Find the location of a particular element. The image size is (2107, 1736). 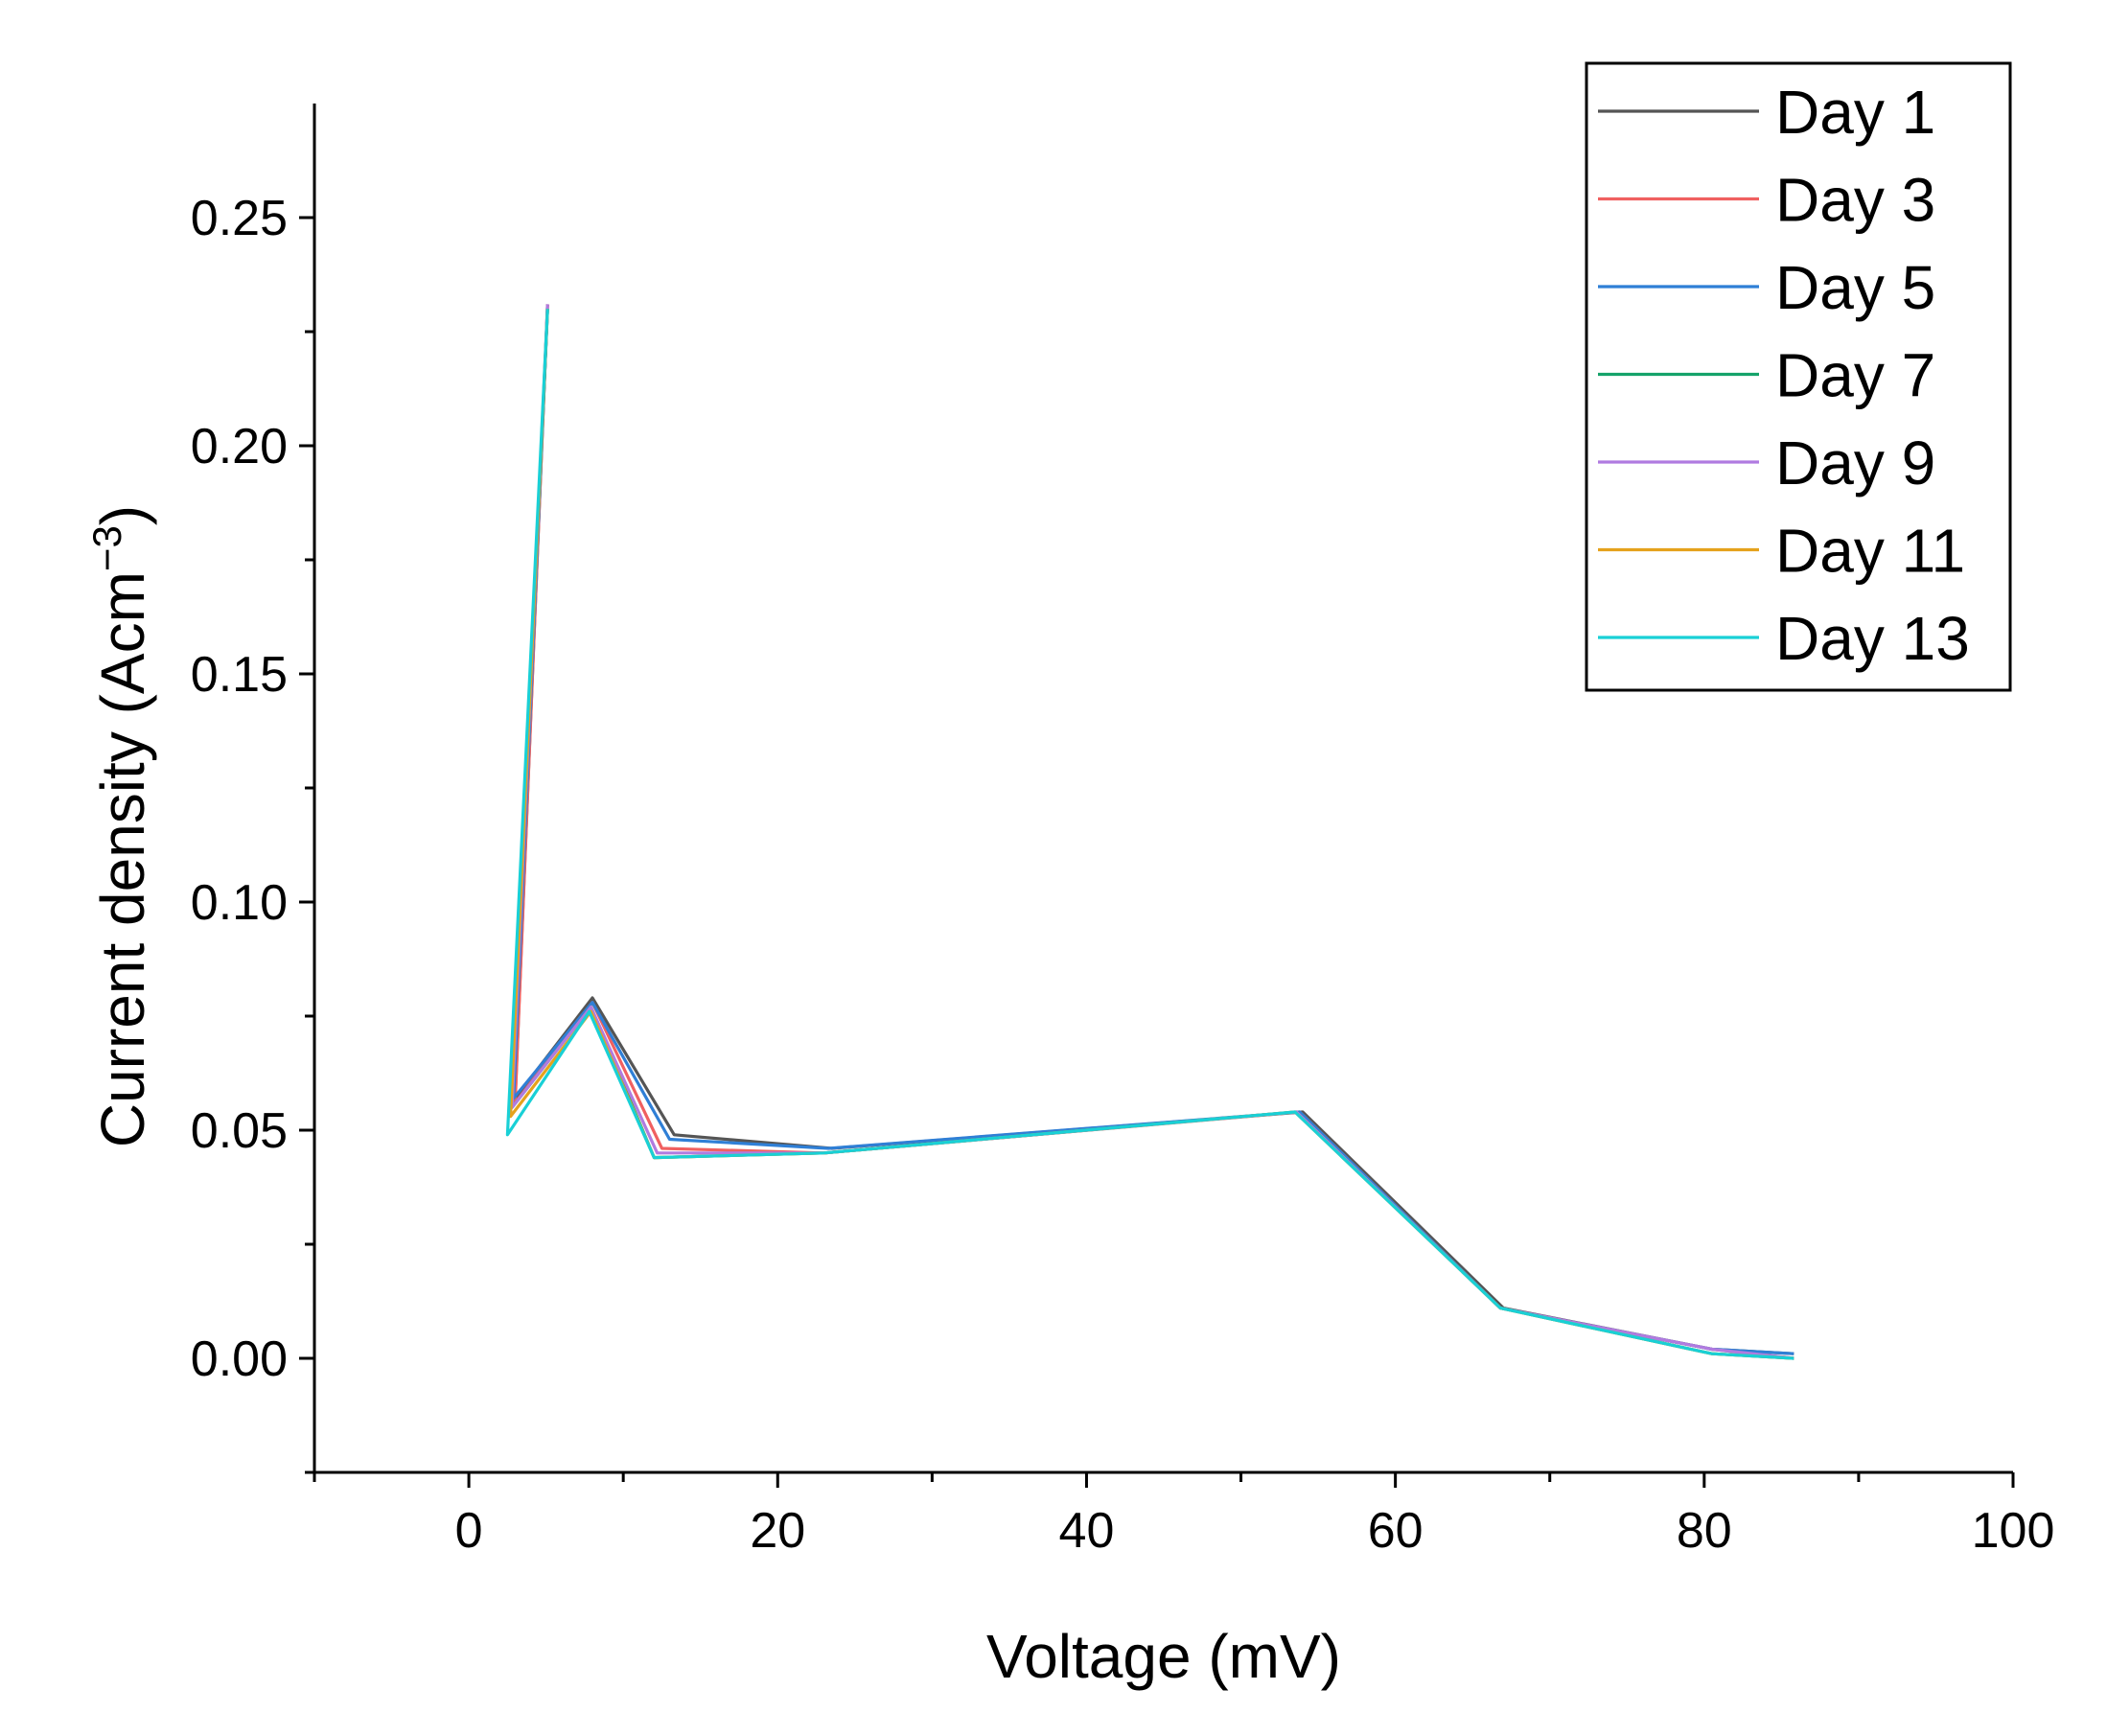

legend: Day 1 Day 3 Day 5 Day 7 Day 9 Day 11 Day 13 is located at coordinates (1798, 376).